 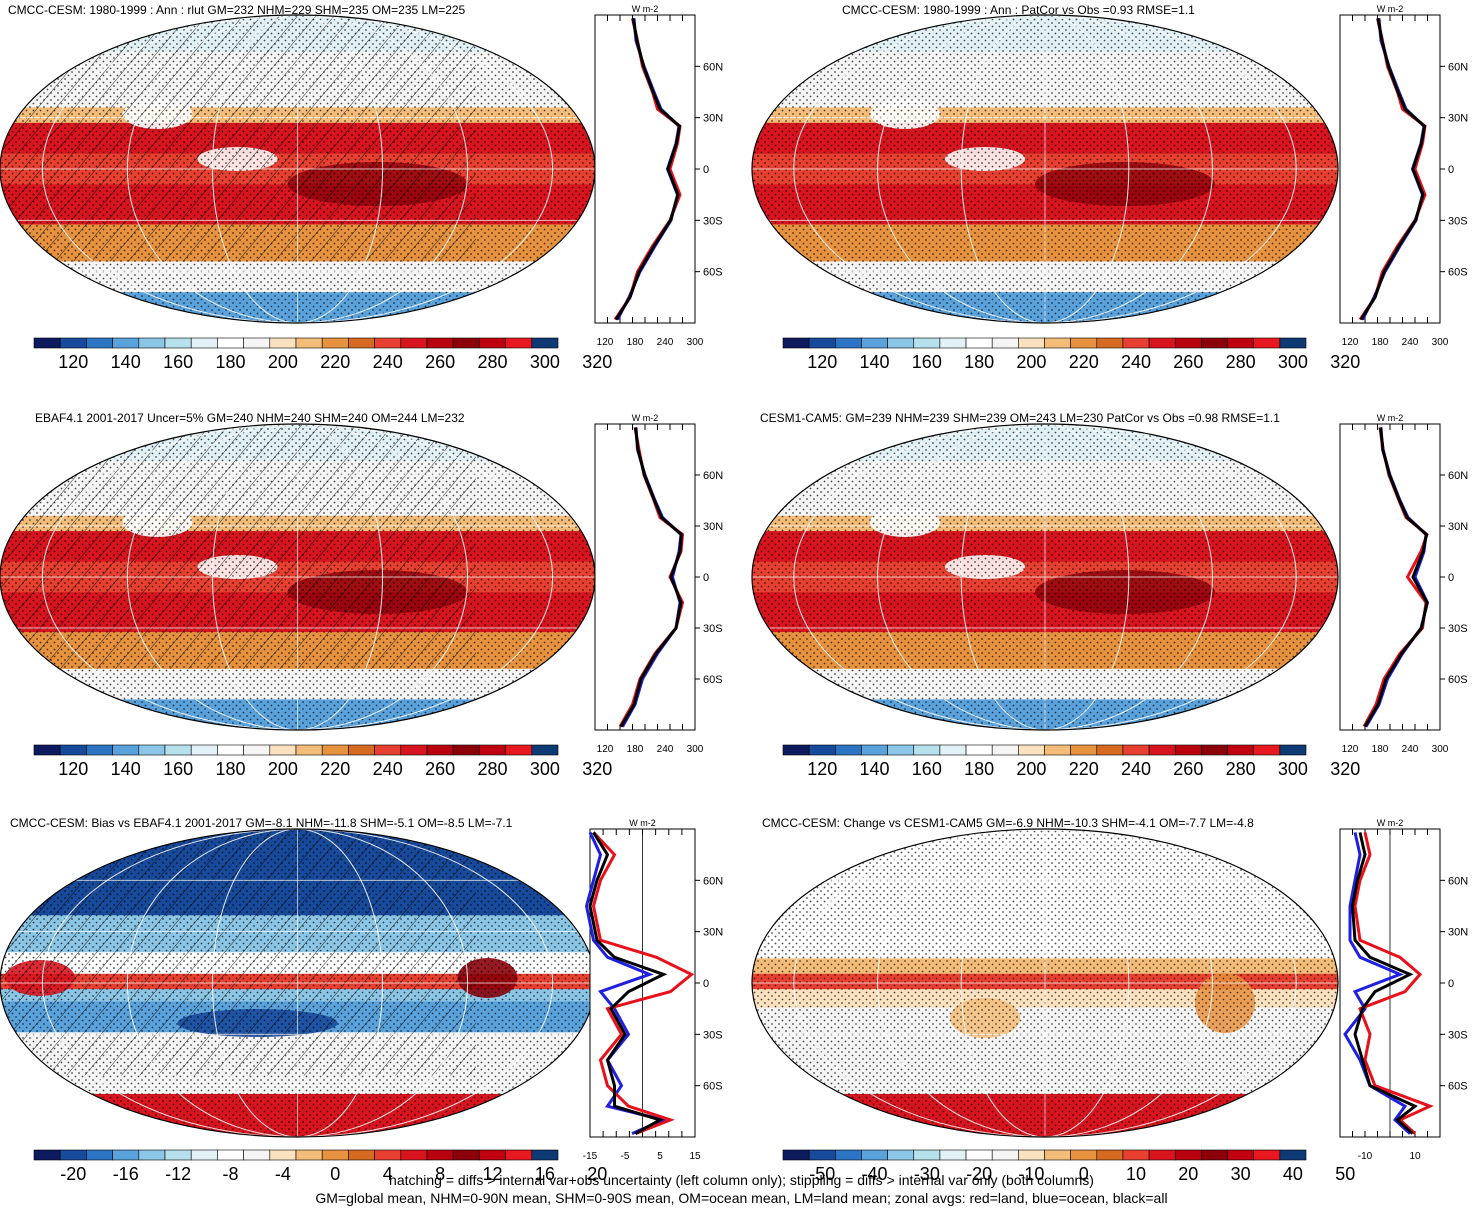 I want to click on colorbar-label-6-5: 0, so click(x=1084, y=1174).